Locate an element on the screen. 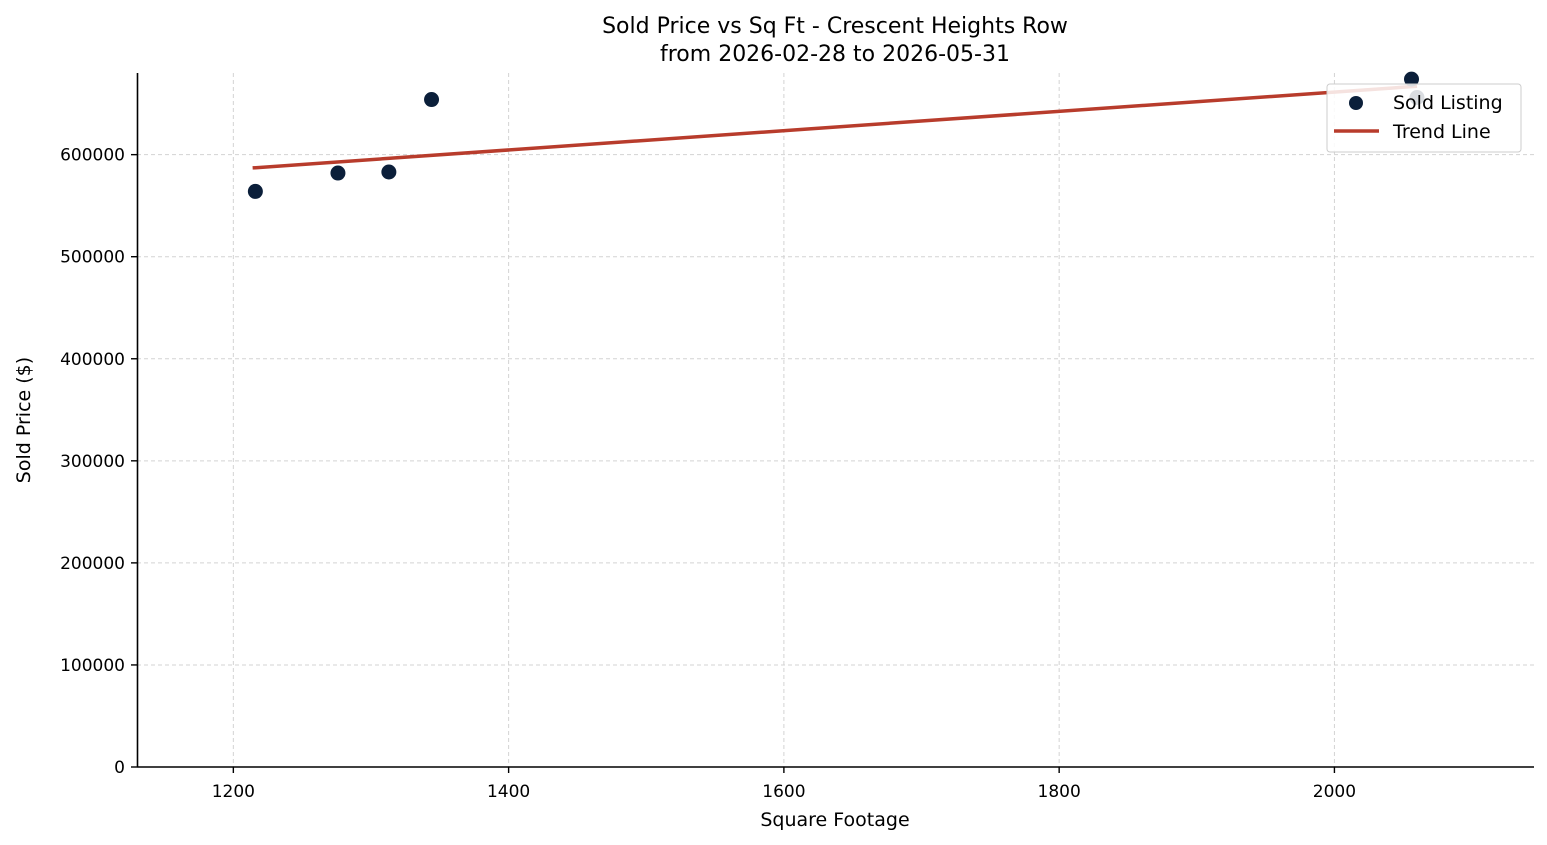  x-tick-label: 1800 is located at coordinates (1059, 792).